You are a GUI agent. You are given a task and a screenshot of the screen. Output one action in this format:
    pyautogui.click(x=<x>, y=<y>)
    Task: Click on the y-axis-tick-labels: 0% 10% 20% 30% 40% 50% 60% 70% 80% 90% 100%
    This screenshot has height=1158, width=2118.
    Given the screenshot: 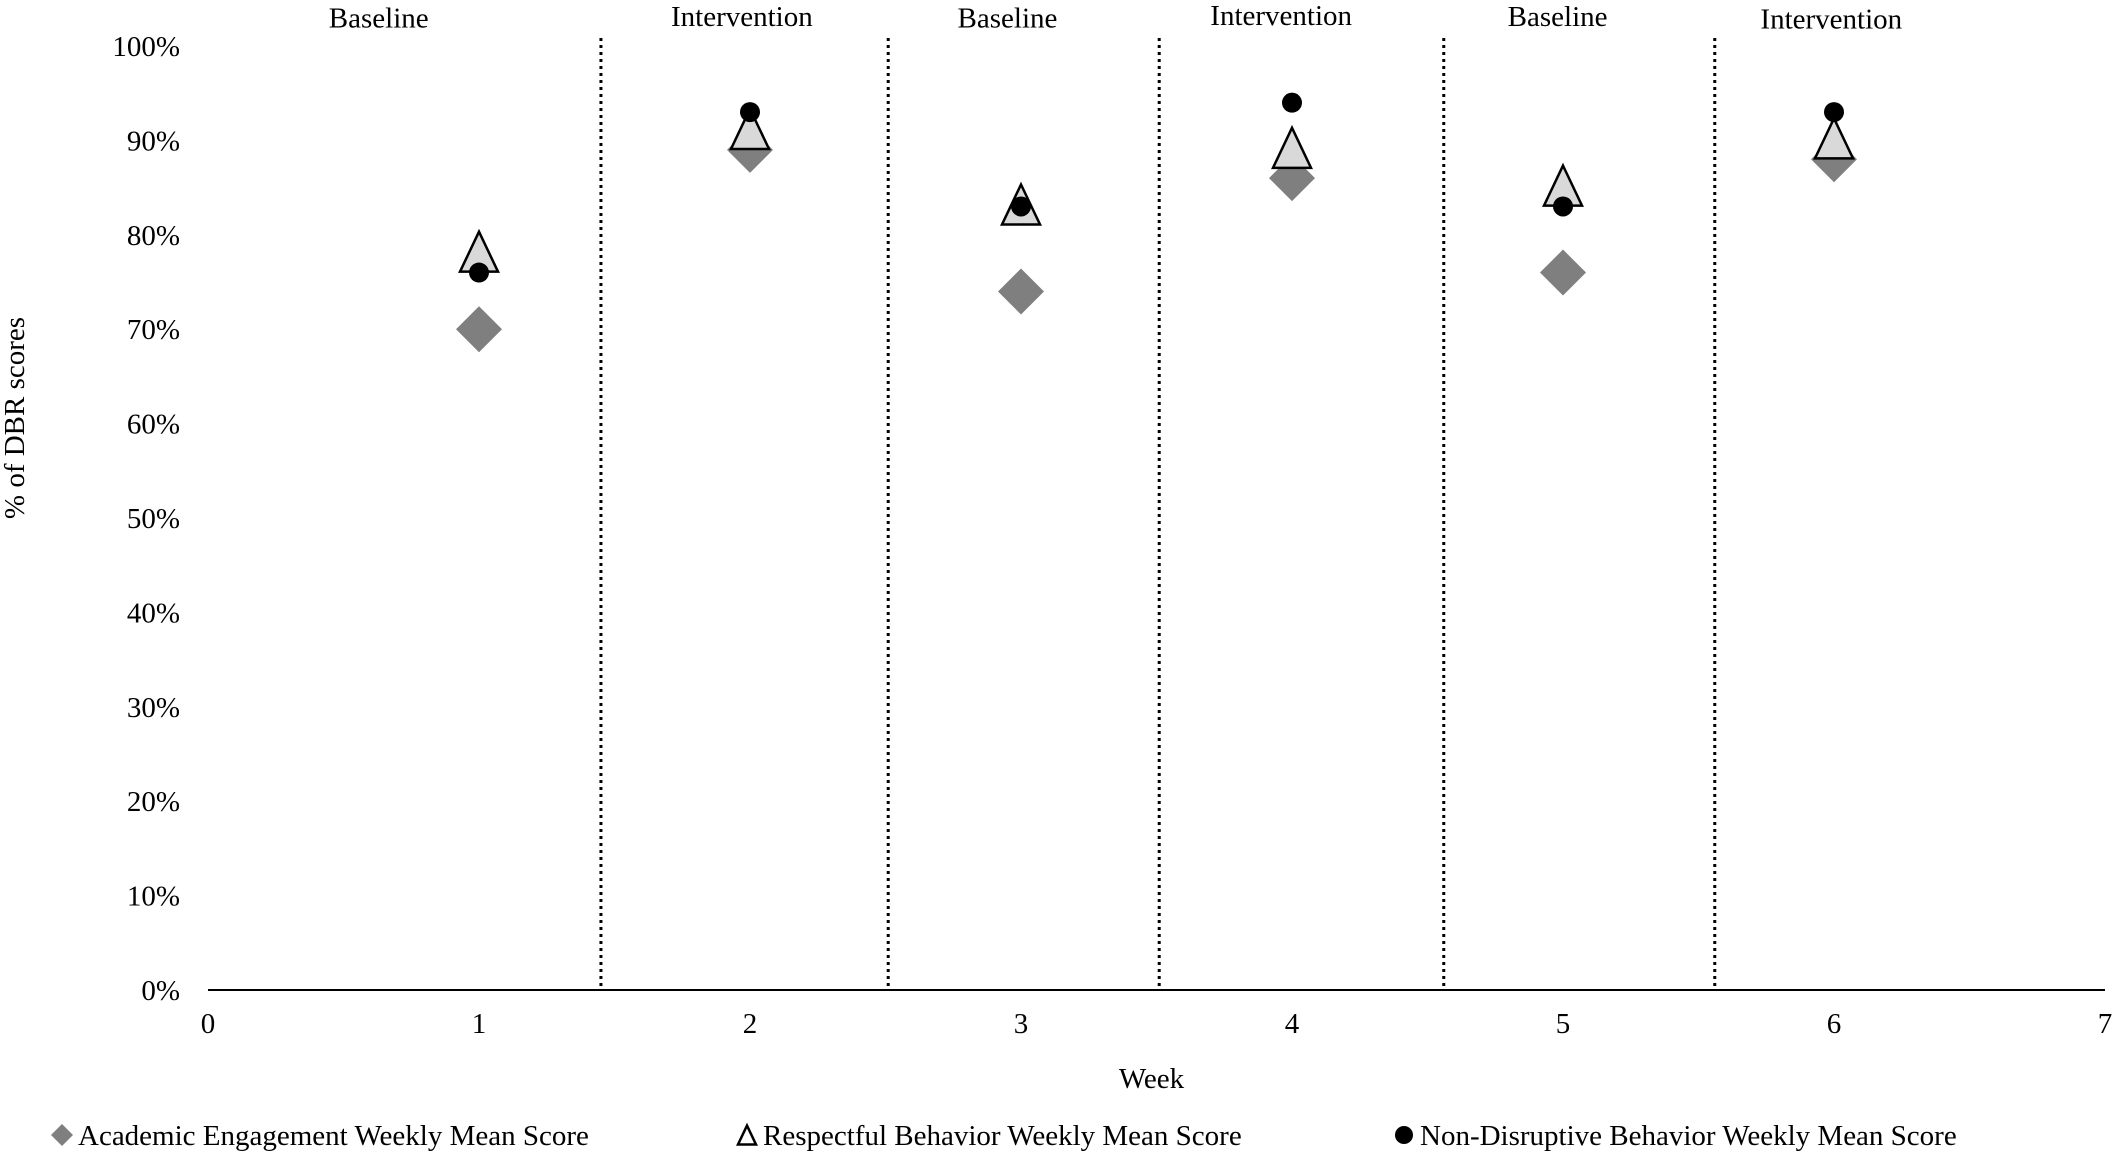 What is the action you would take?
    pyautogui.click(x=146, y=519)
    